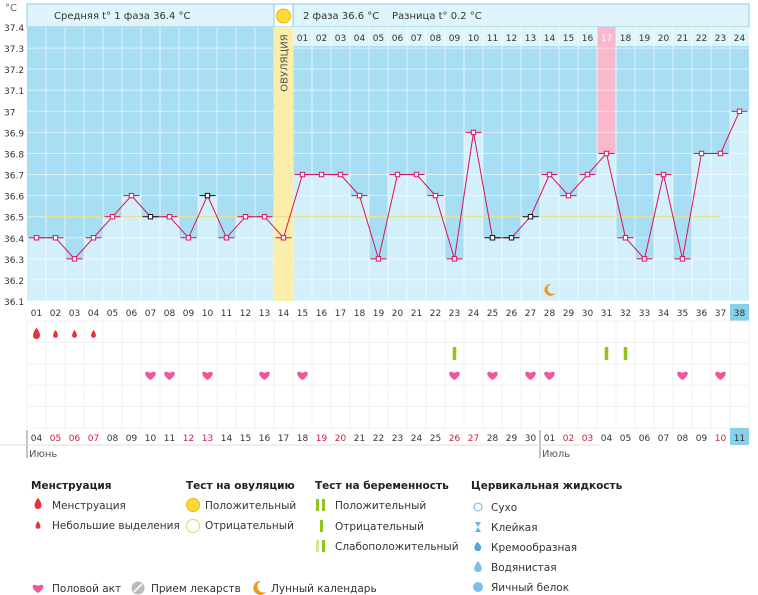 The height and width of the screenshot is (595, 758). What do you see at coordinates (283, 16) in the screenshot?
I see `ovulation-sun-icon` at bounding box center [283, 16].